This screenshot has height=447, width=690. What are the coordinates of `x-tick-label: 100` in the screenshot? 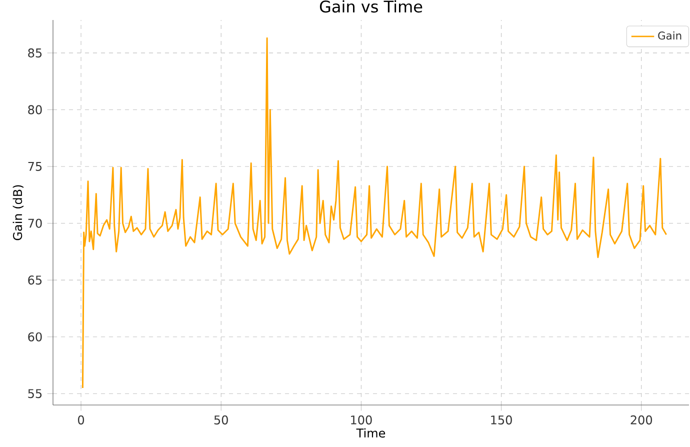 It's located at (361, 419).